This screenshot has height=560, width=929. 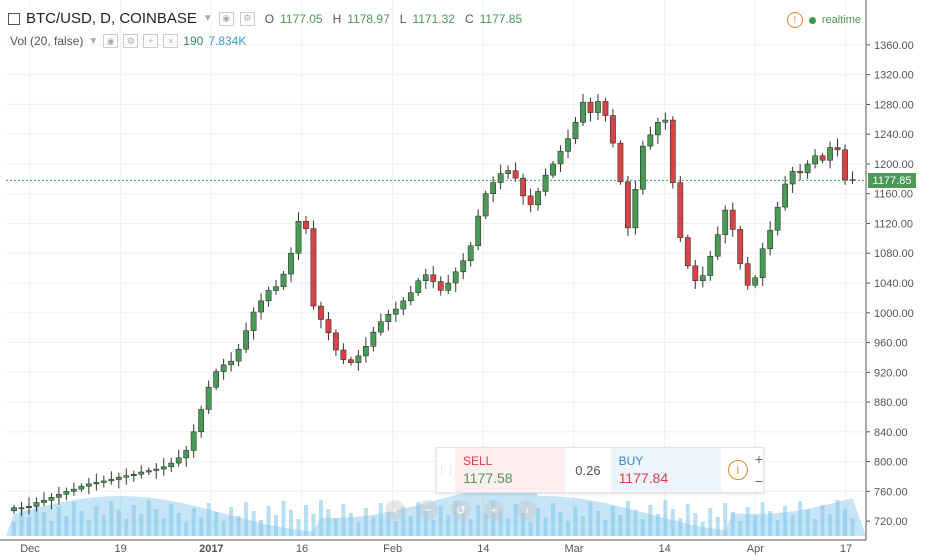 I want to click on drag-handle-icon: ⋮⋮, so click(x=446, y=469).